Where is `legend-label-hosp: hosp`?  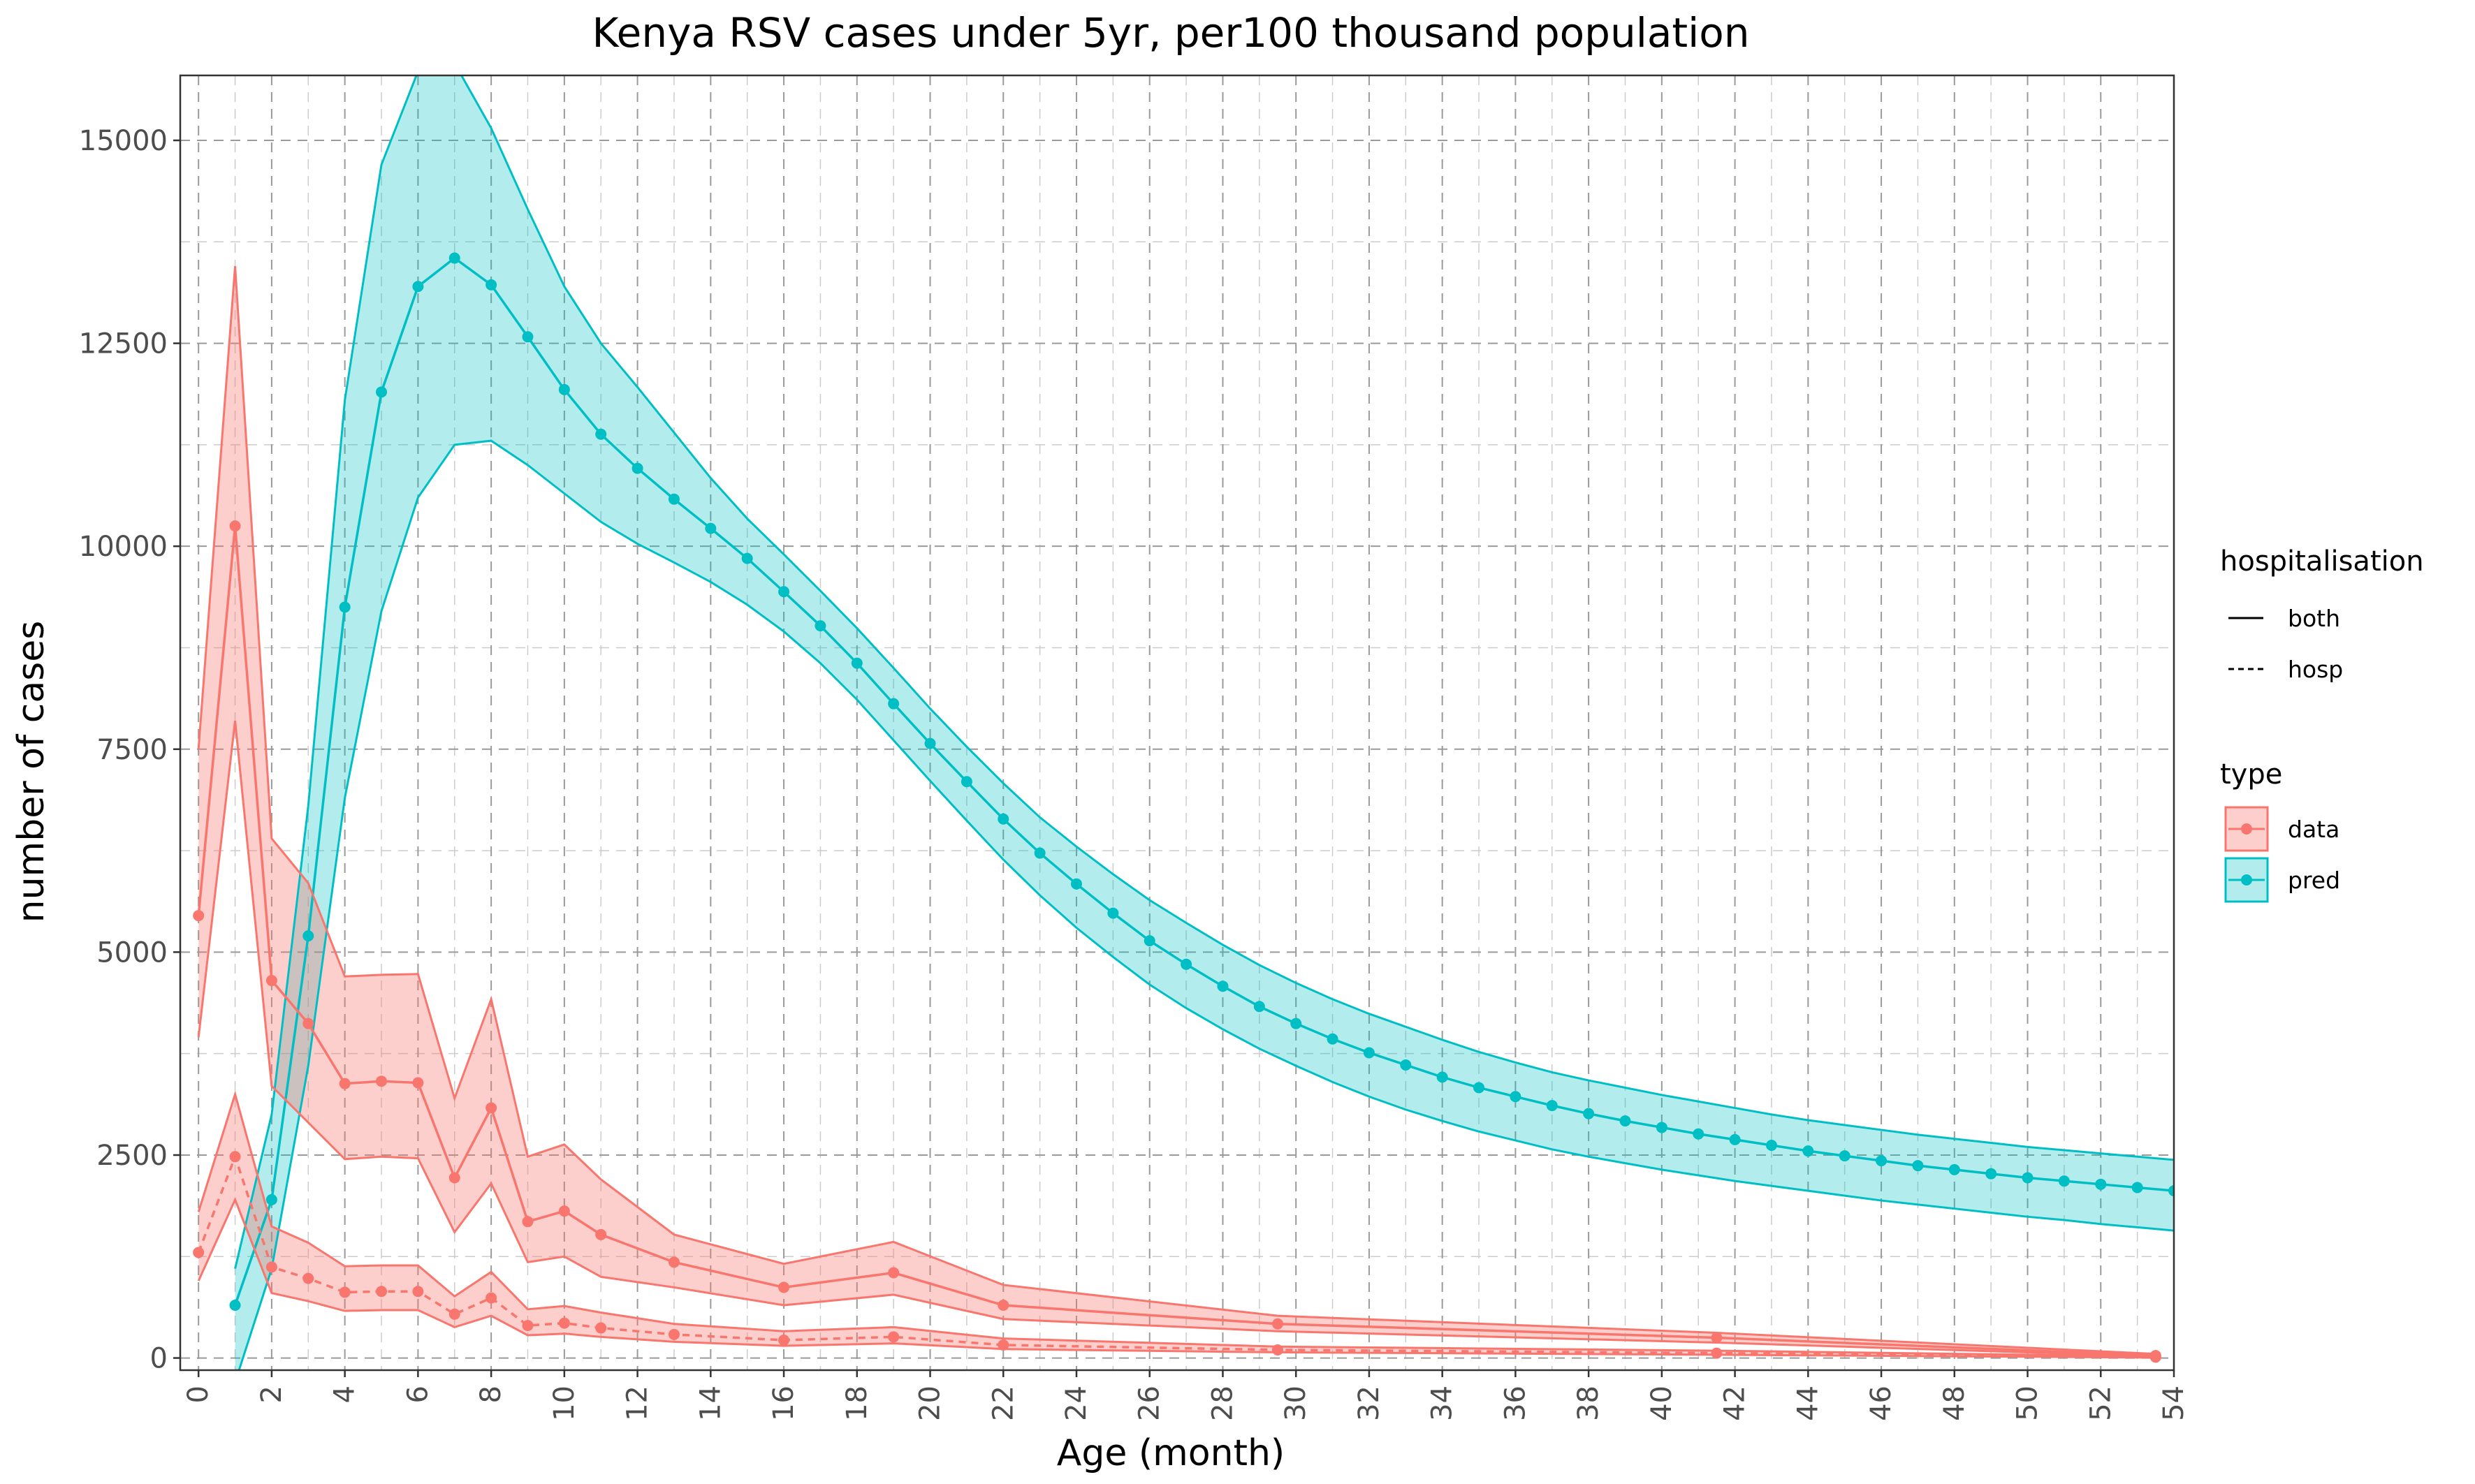
legend-label-hosp: hosp is located at coordinates (2315, 669).